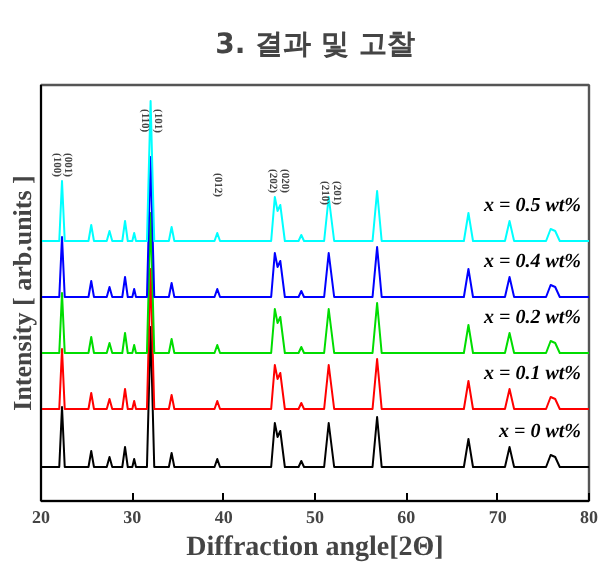  Describe the element at coordinates (315, 517) in the screenshot. I see `x-tick-label: 50` at that location.